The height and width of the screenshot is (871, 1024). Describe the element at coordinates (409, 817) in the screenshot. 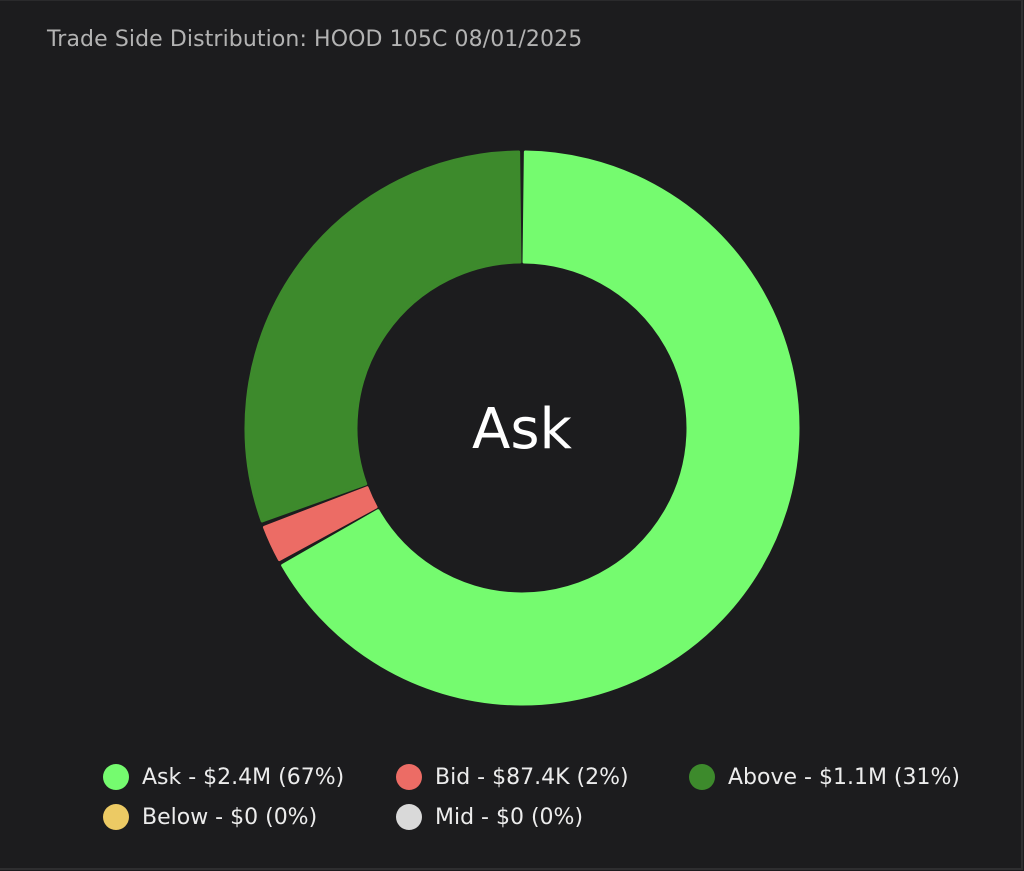

I see `legend-swatch-mid` at that location.